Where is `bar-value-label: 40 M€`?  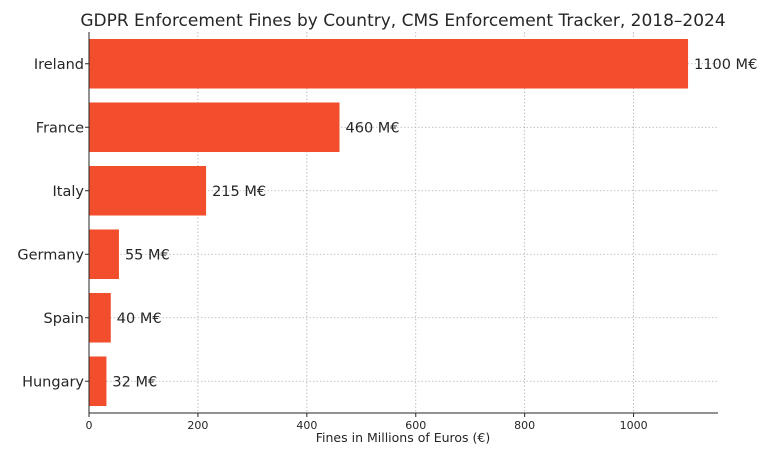 bar-value-label: 40 M€ is located at coordinates (139, 319).